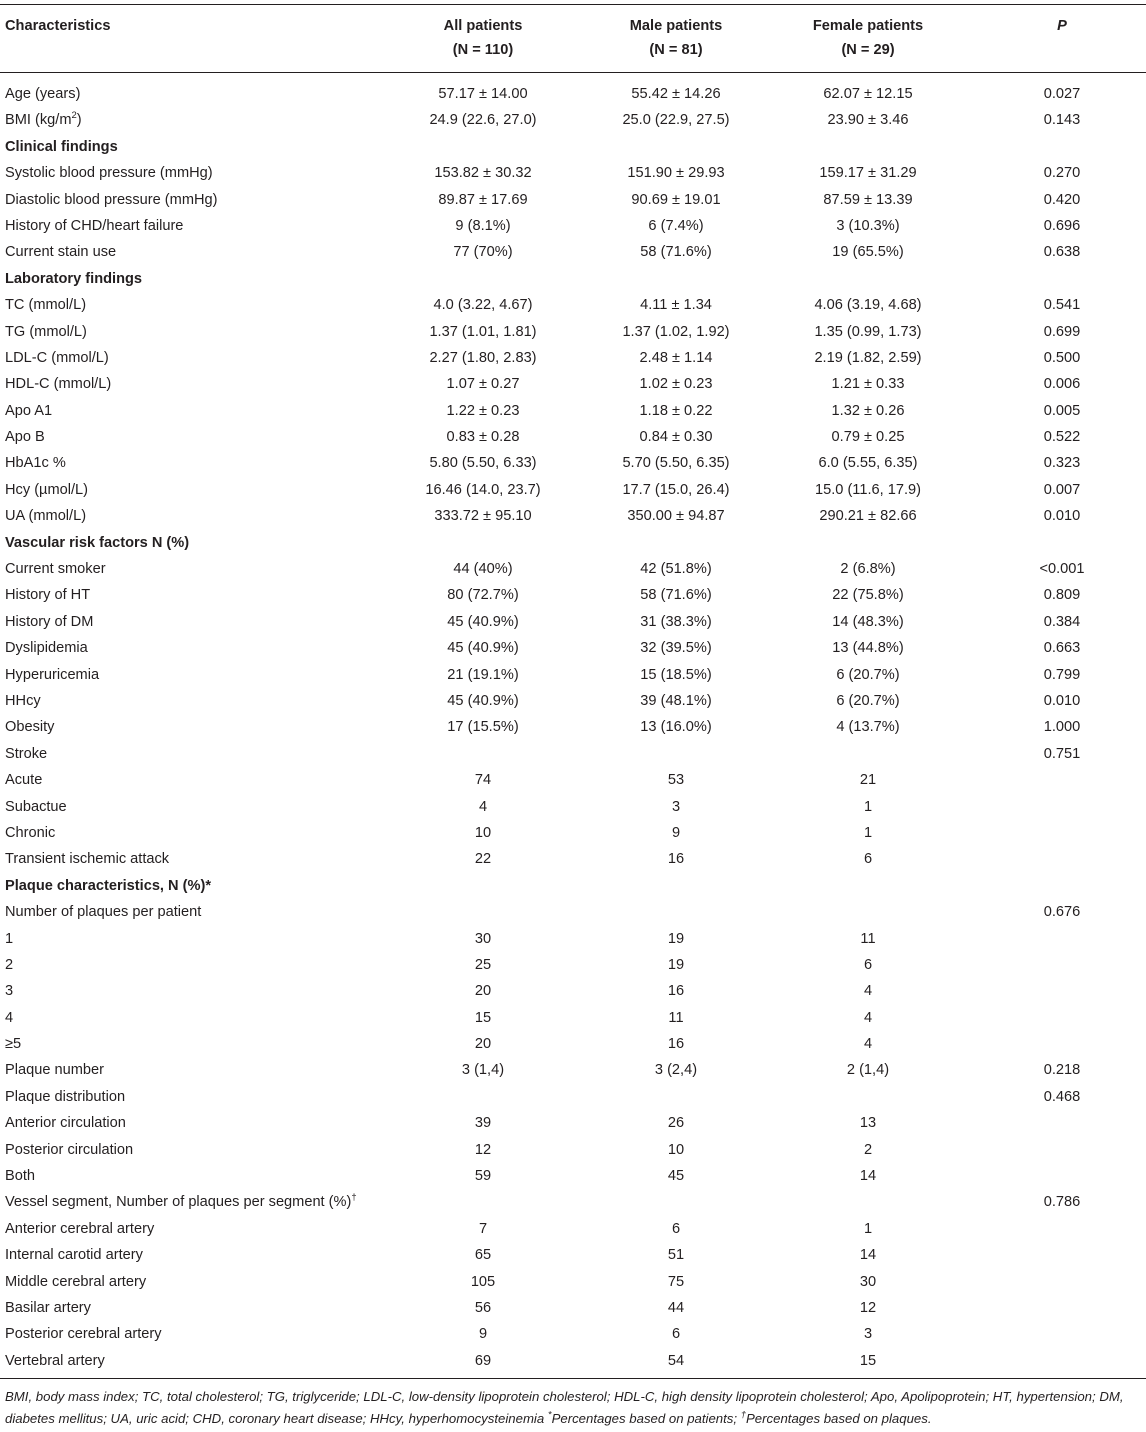  What do you see at coordinates (483, 331) in the screenshot?
I see `cell-all-patients: 1.37 (1.01, 1.81)` at bounding box center [483, 331].